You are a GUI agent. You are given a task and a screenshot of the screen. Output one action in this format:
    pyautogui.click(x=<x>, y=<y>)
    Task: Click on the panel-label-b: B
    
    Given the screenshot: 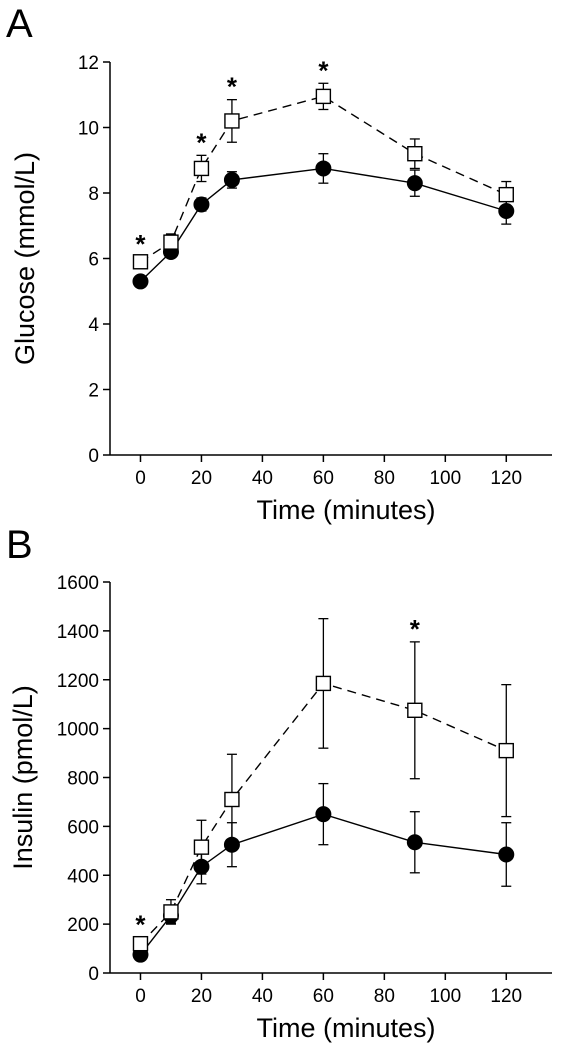 What is the action you would take?
    pyautogui.click(x=19, y=545)
    